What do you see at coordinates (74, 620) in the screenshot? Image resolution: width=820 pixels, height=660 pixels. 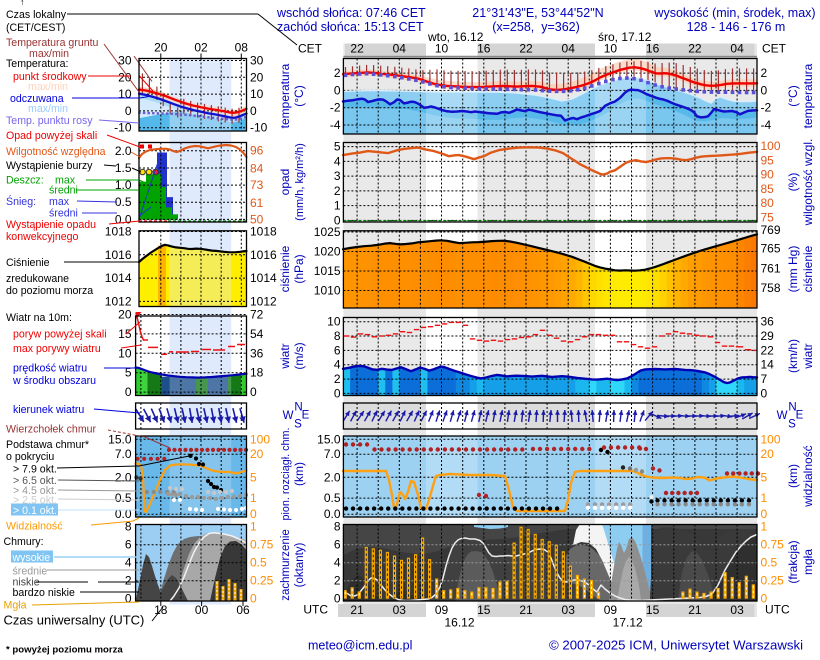 I see `svg-text: Czas uniwersalny (UTC)` at bounding box center [74, 620].